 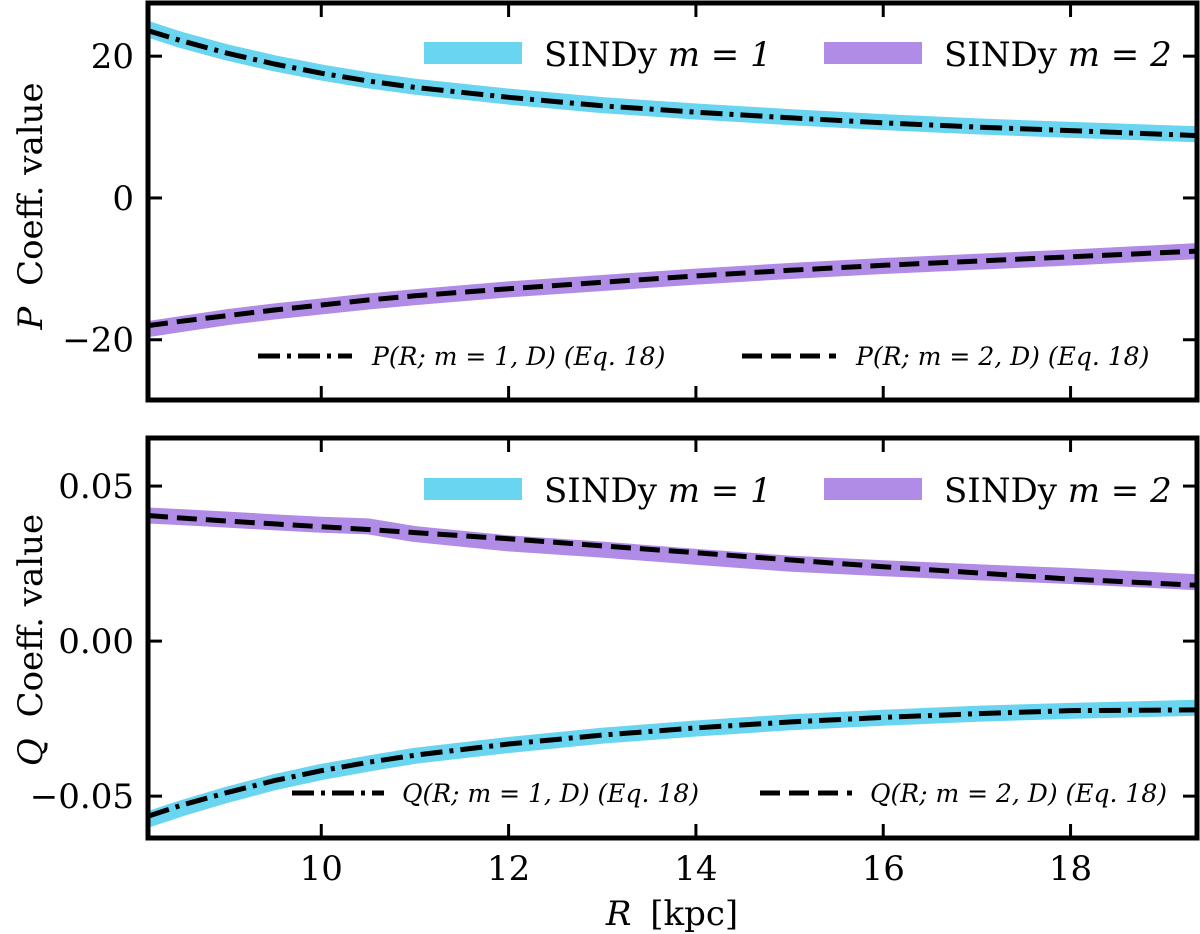 I want to click on p-legend-label-eq-m1: P(R; m = 1, D) (Eq. 18), so click(x=518, y=356).